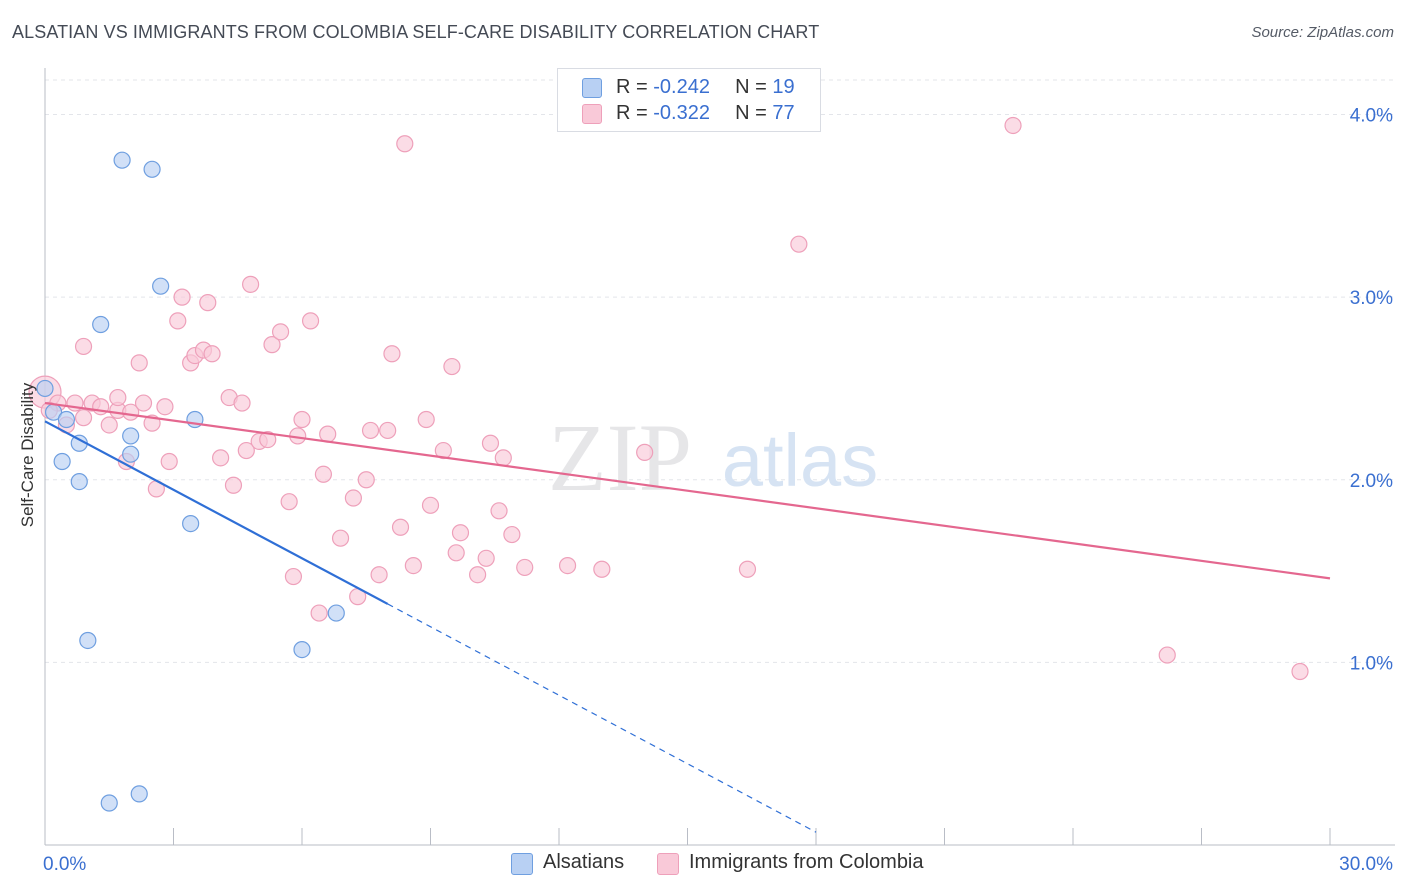 The height and width of the screenshot is (892, 1406). Describe the element at coordinates (620, 457) in the screenshot. I see `watermark-zip: ZIP` at that location.